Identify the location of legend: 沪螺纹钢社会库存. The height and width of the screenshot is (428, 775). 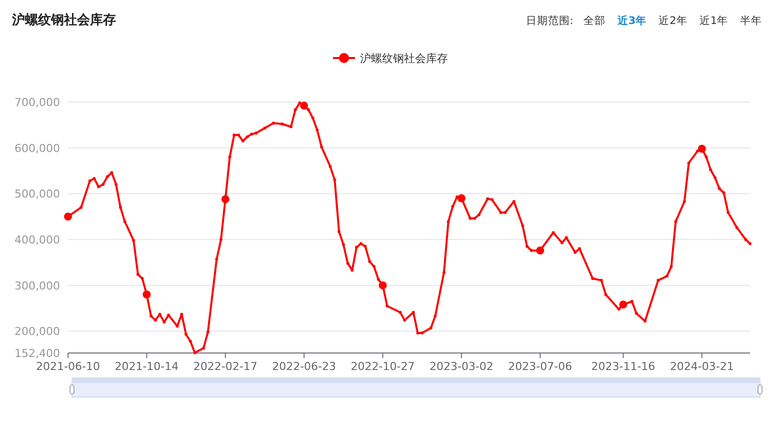
(390, 58).